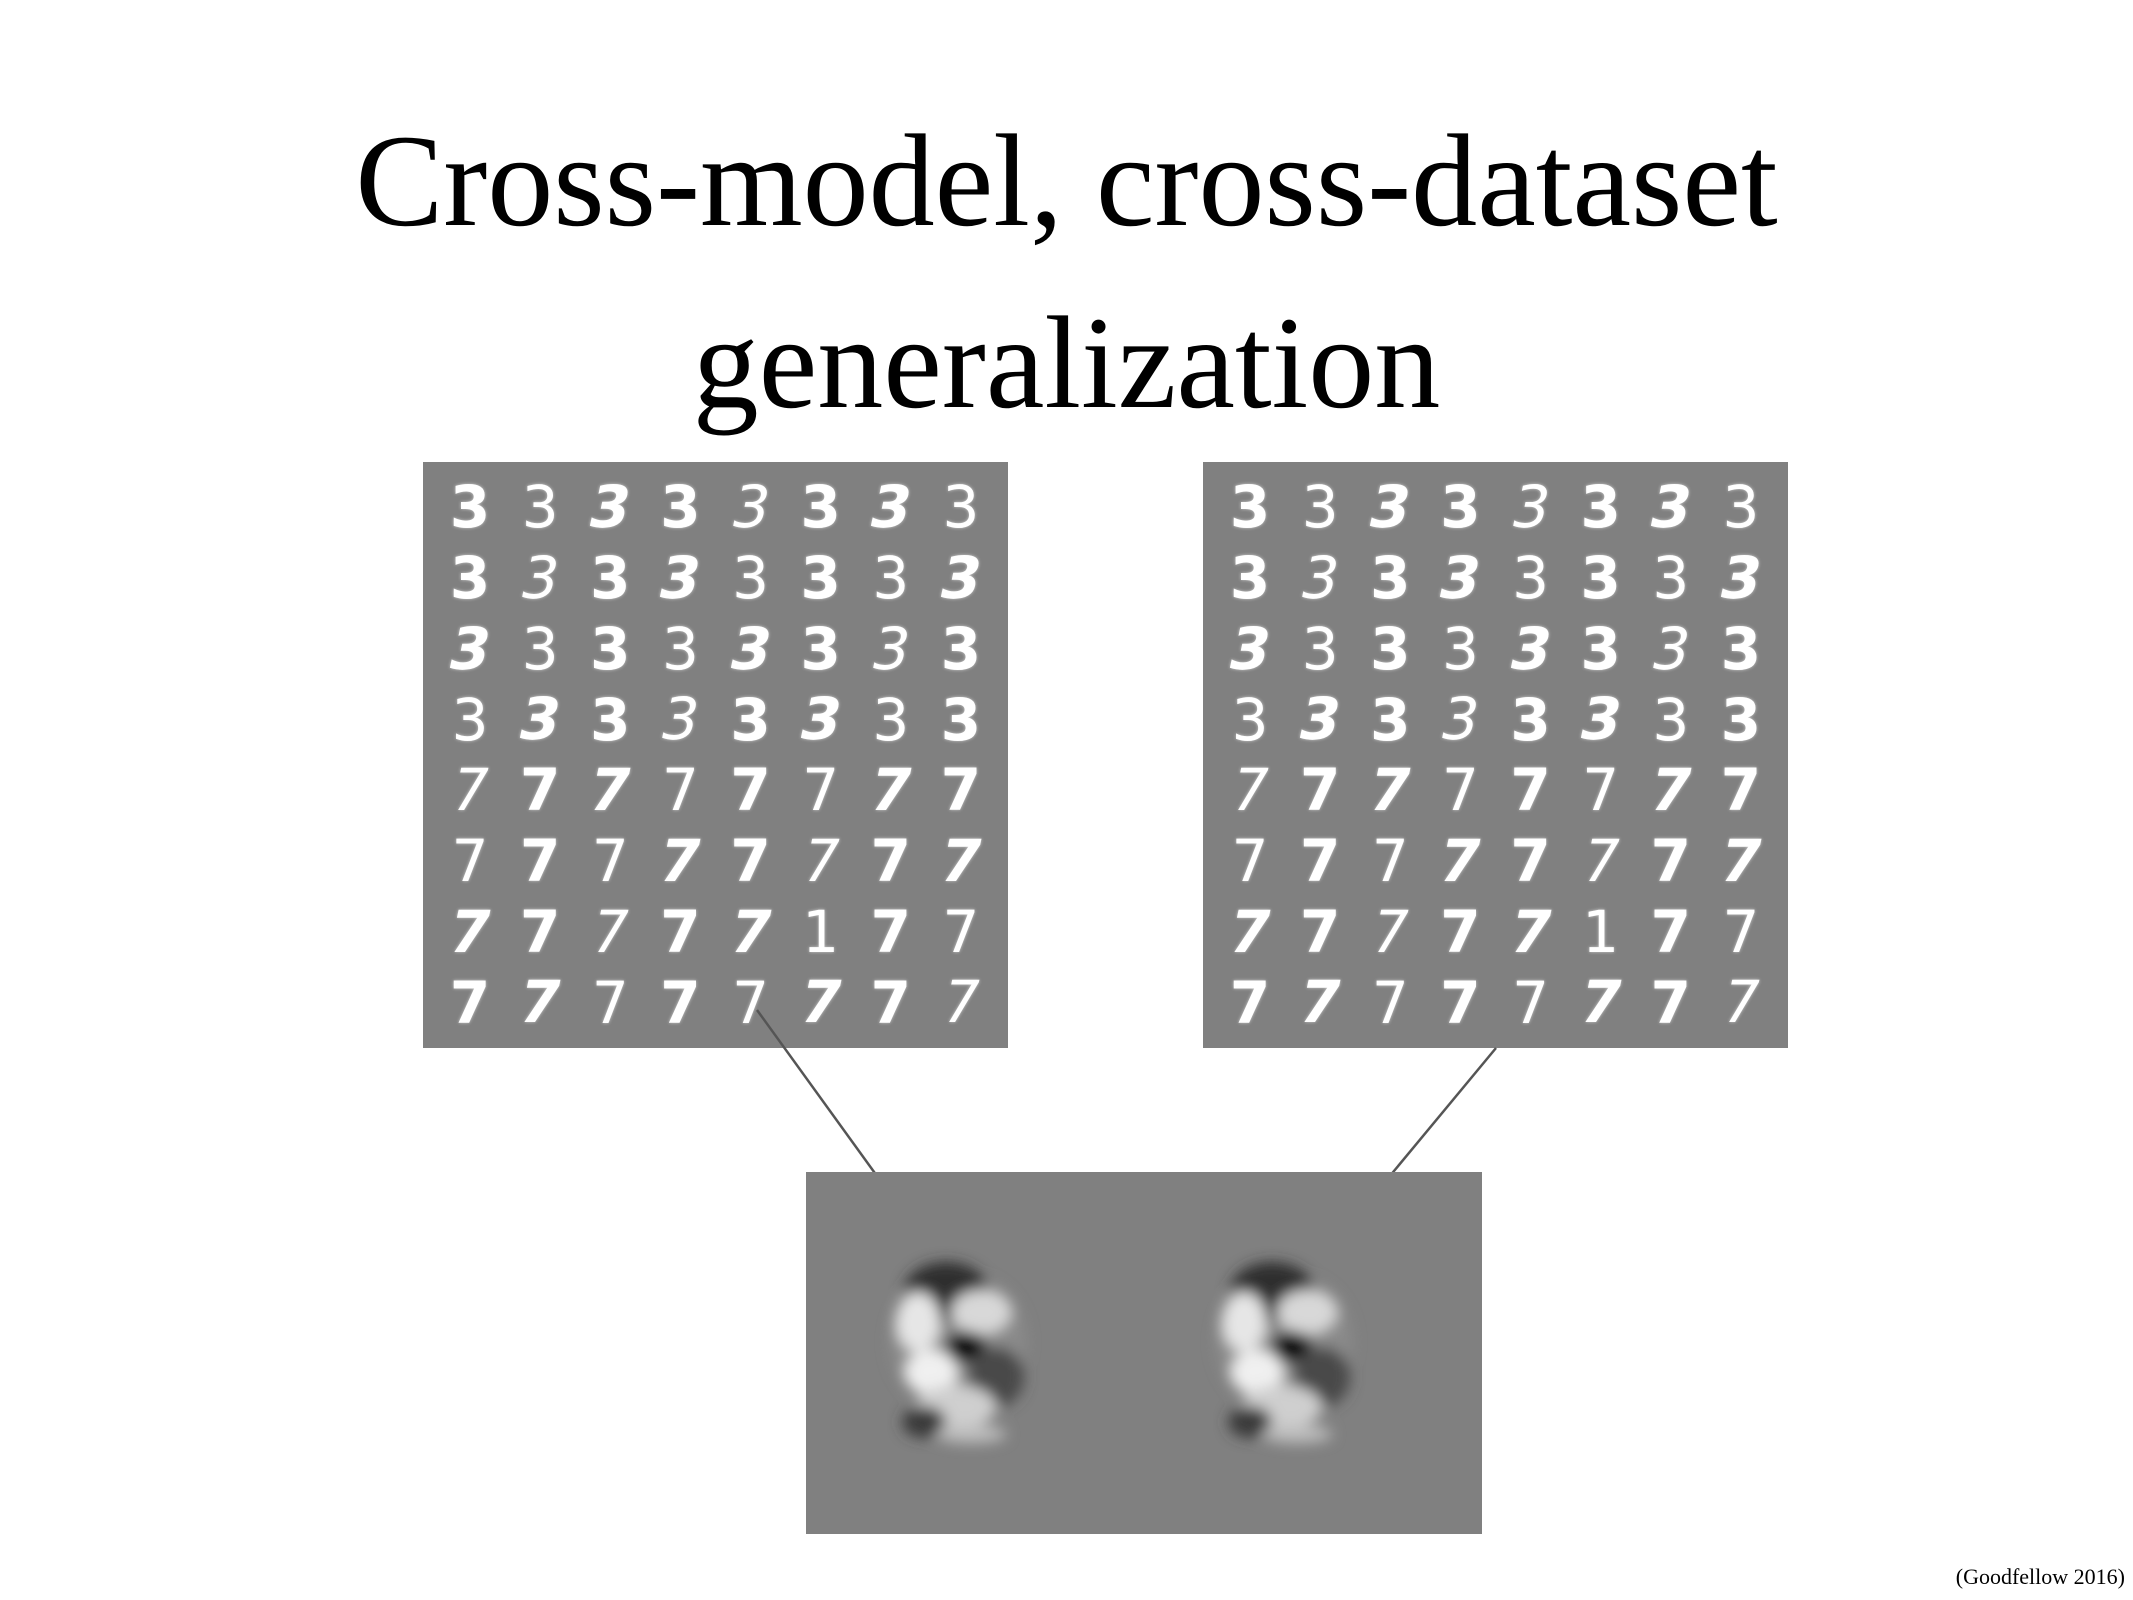 Image resolution: width=2133 pixels, height=1600 pixels. I want to click on adversarial-perturbation-panel, so click(1144, 1353).